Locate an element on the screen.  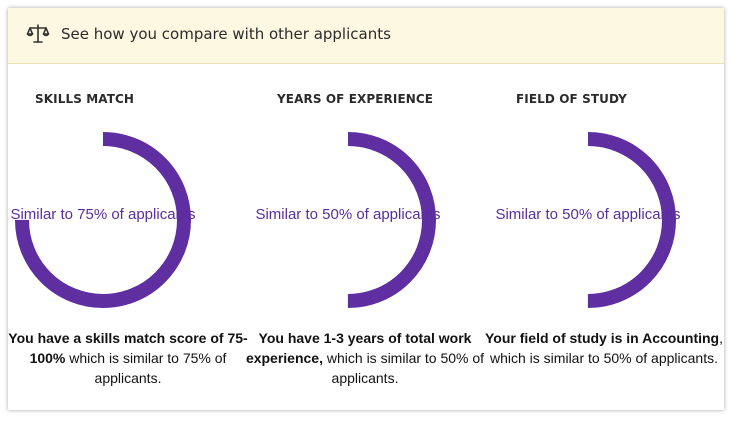
field-of-study-title: FIELD OF STUDY is located at coordinates (571, 99).